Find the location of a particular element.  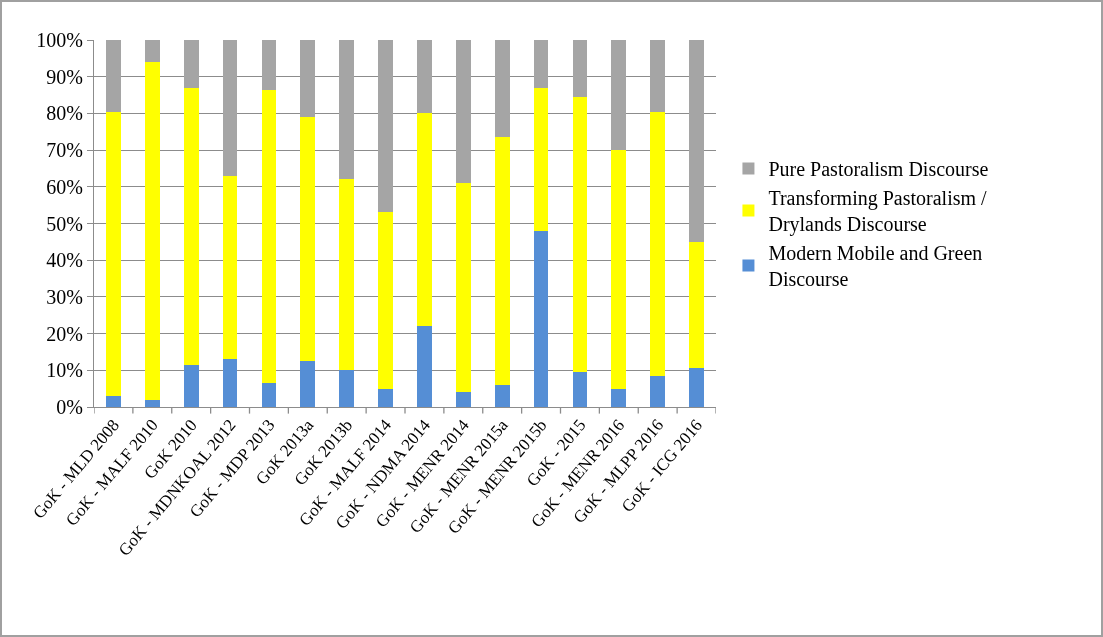

legend-label: Transforming Pastoralism / Drylands Discourse is located at coordinates (878, 212).